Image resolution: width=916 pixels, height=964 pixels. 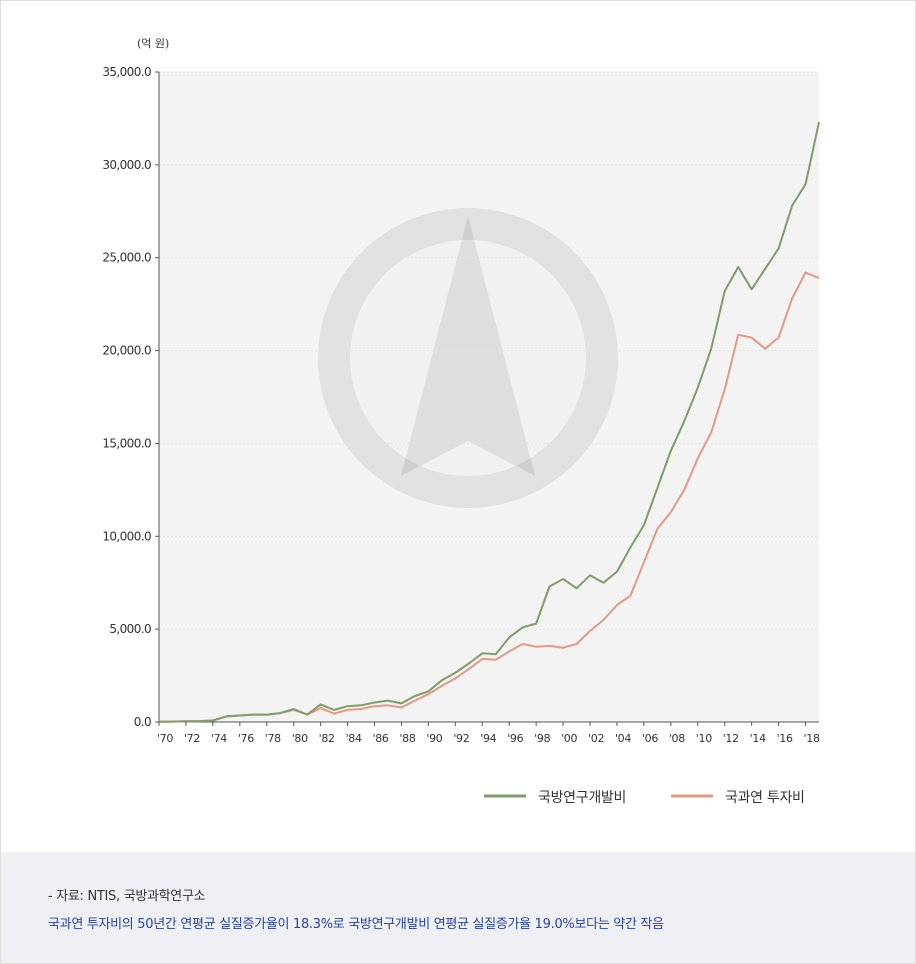 What do you see at coordinates (126, 351) in the screenshot?
I see `y-tick-label: 20,000.0` at bounding box center [126, 351].